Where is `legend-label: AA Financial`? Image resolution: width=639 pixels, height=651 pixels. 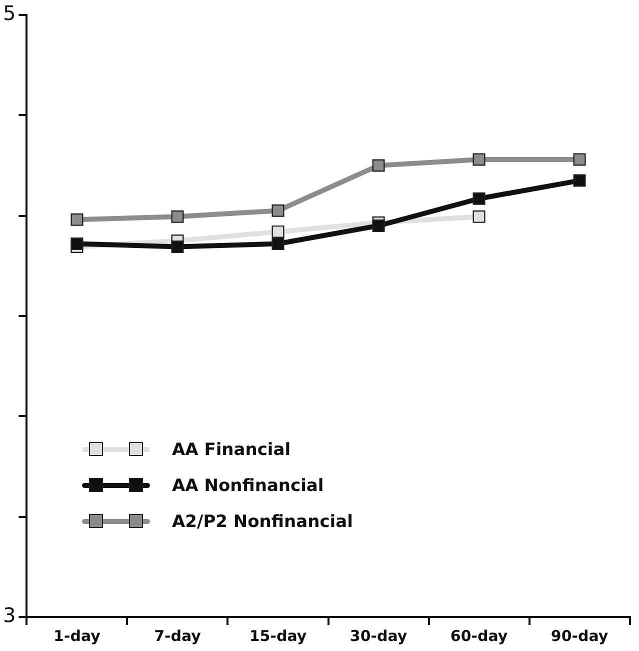
legend-label: AA Financial is located at coordinates (231, 450).